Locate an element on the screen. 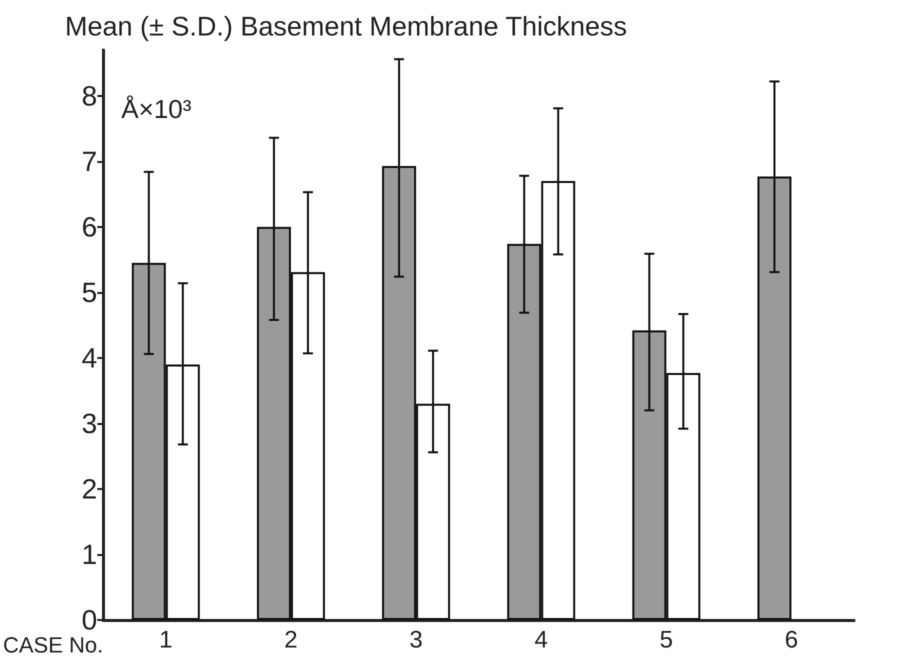 The height and width of the screenshot is (663, 899). y-tick-label: 7 is located at coordinates (90, 161).